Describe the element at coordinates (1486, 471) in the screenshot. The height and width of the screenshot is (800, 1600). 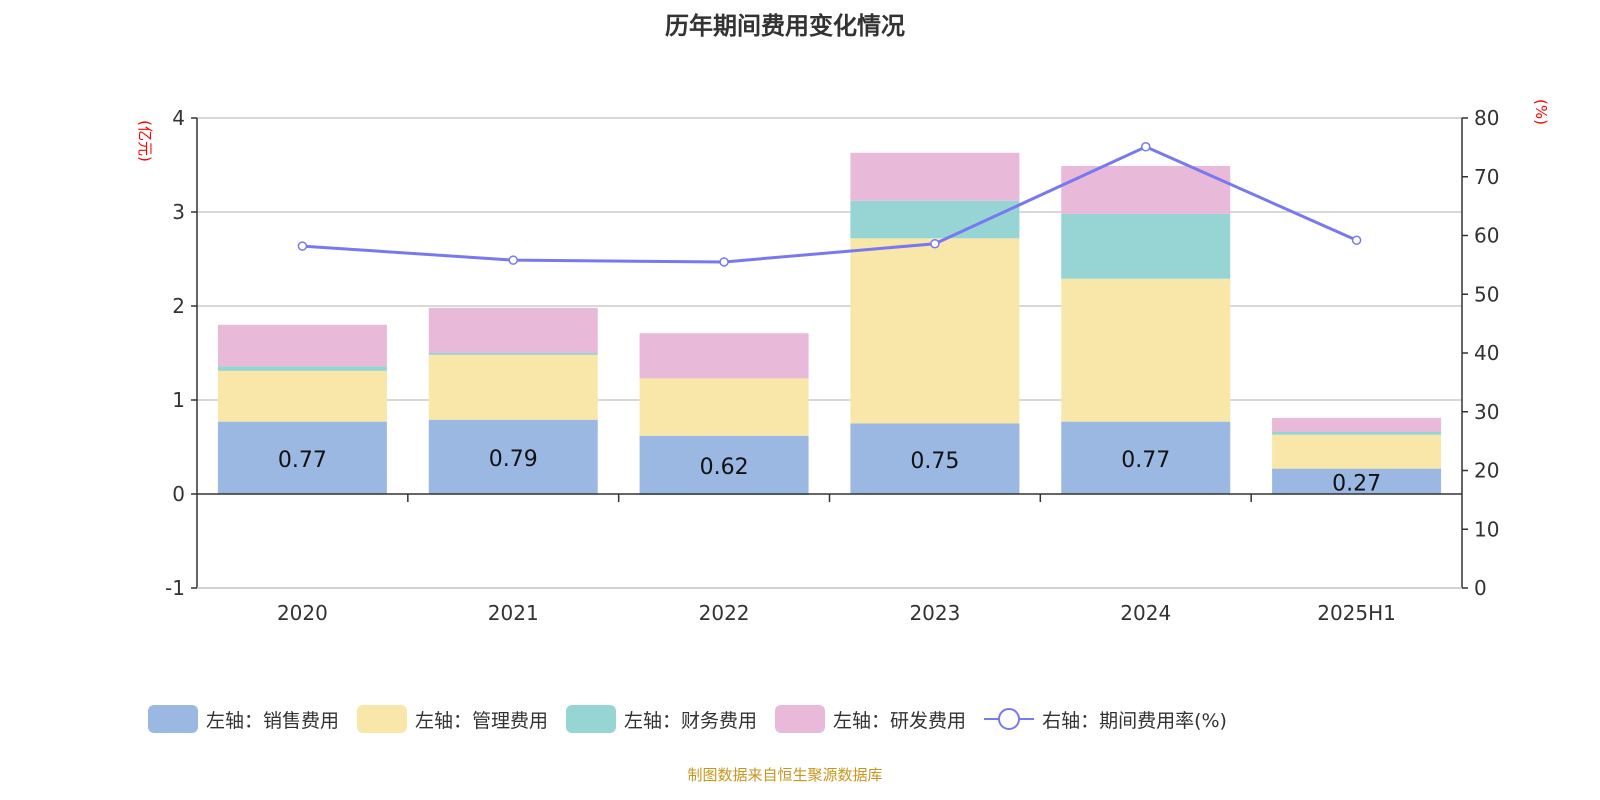
I see `right-tick-label: 20` at that location.